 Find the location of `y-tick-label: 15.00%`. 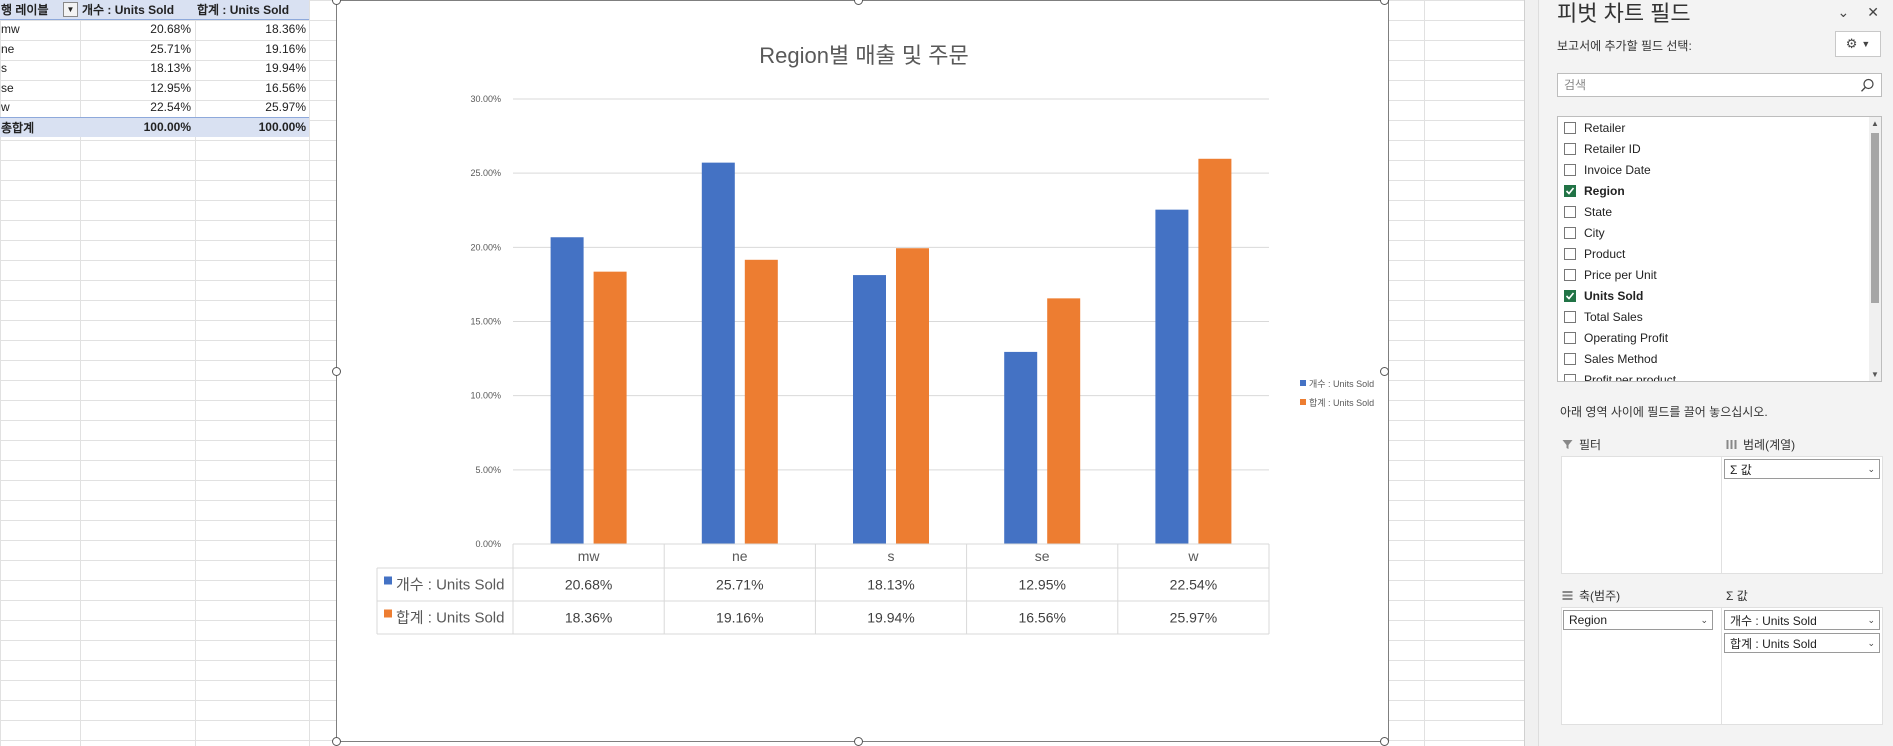

y-tick-label: 15.00% is located at coordinates (485, 322).